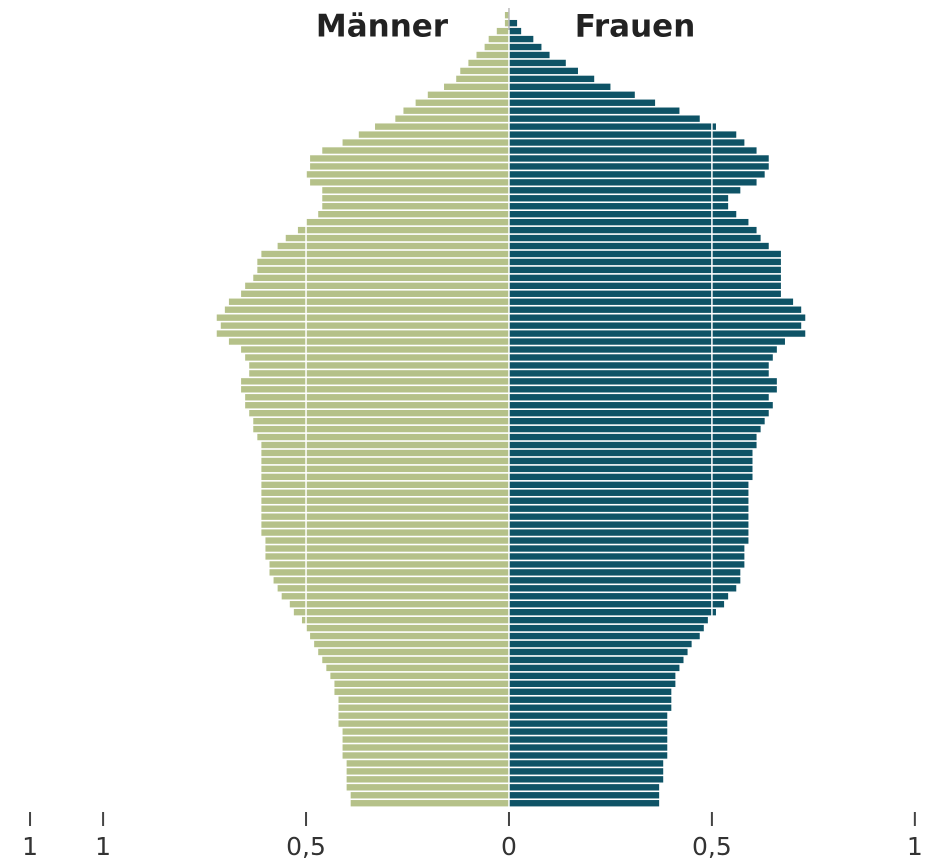 This screenshot has height=863, width=925. What do you see at coordinates (509, 846) in the screenshot?
I see `x-tick-label: 0` at bounding box center [509, 846].